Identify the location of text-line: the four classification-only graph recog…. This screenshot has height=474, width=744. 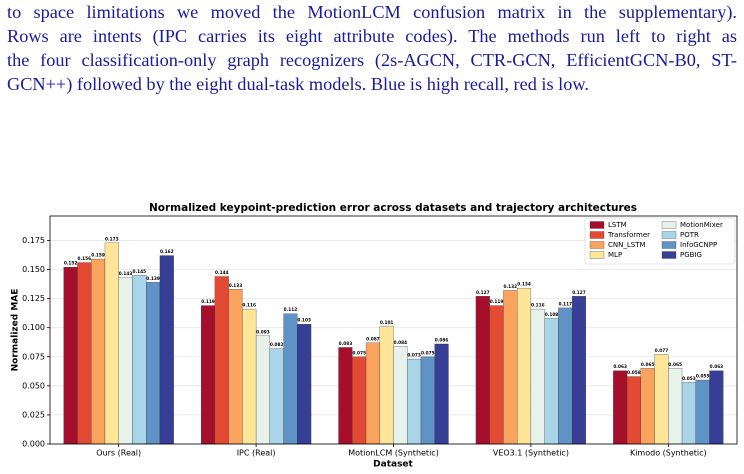
(372, 60).